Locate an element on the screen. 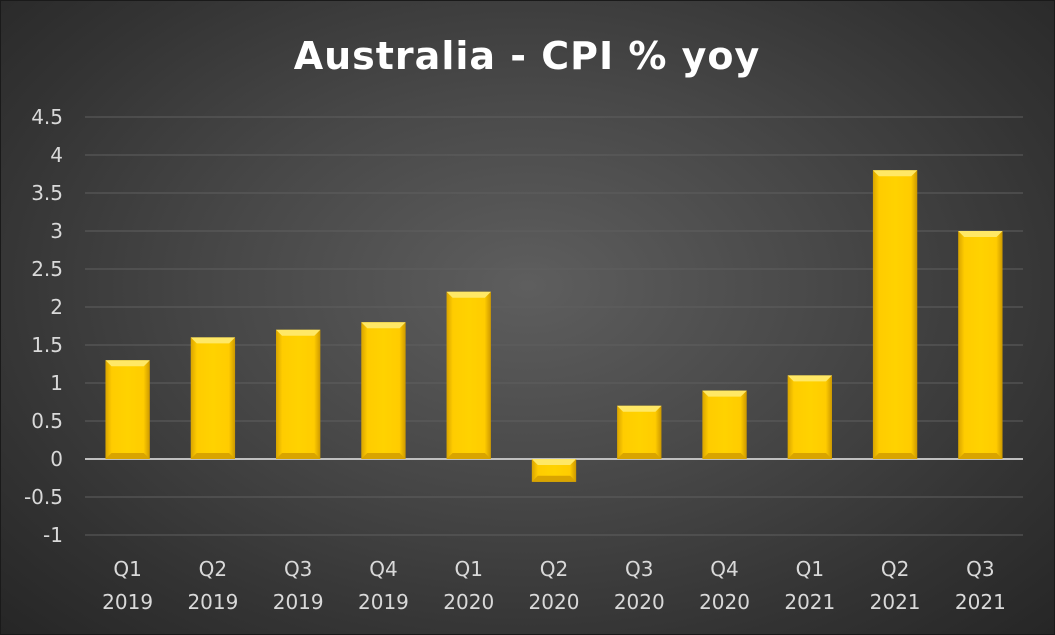  y-tick-label: 1.5 is located at coordinates (47, 345).